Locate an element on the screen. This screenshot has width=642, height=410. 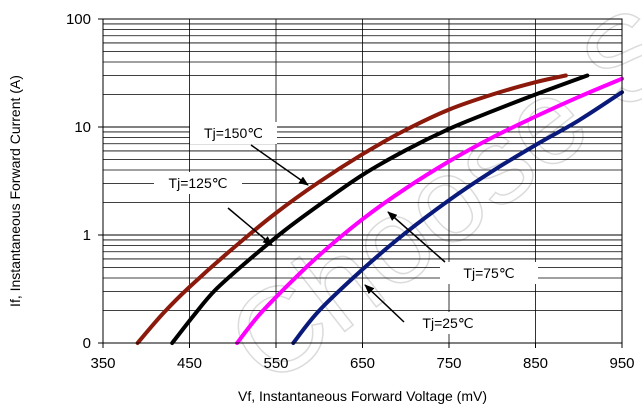
annotation-label-3: Tj=25℃ is located at coordinates (447, 323).